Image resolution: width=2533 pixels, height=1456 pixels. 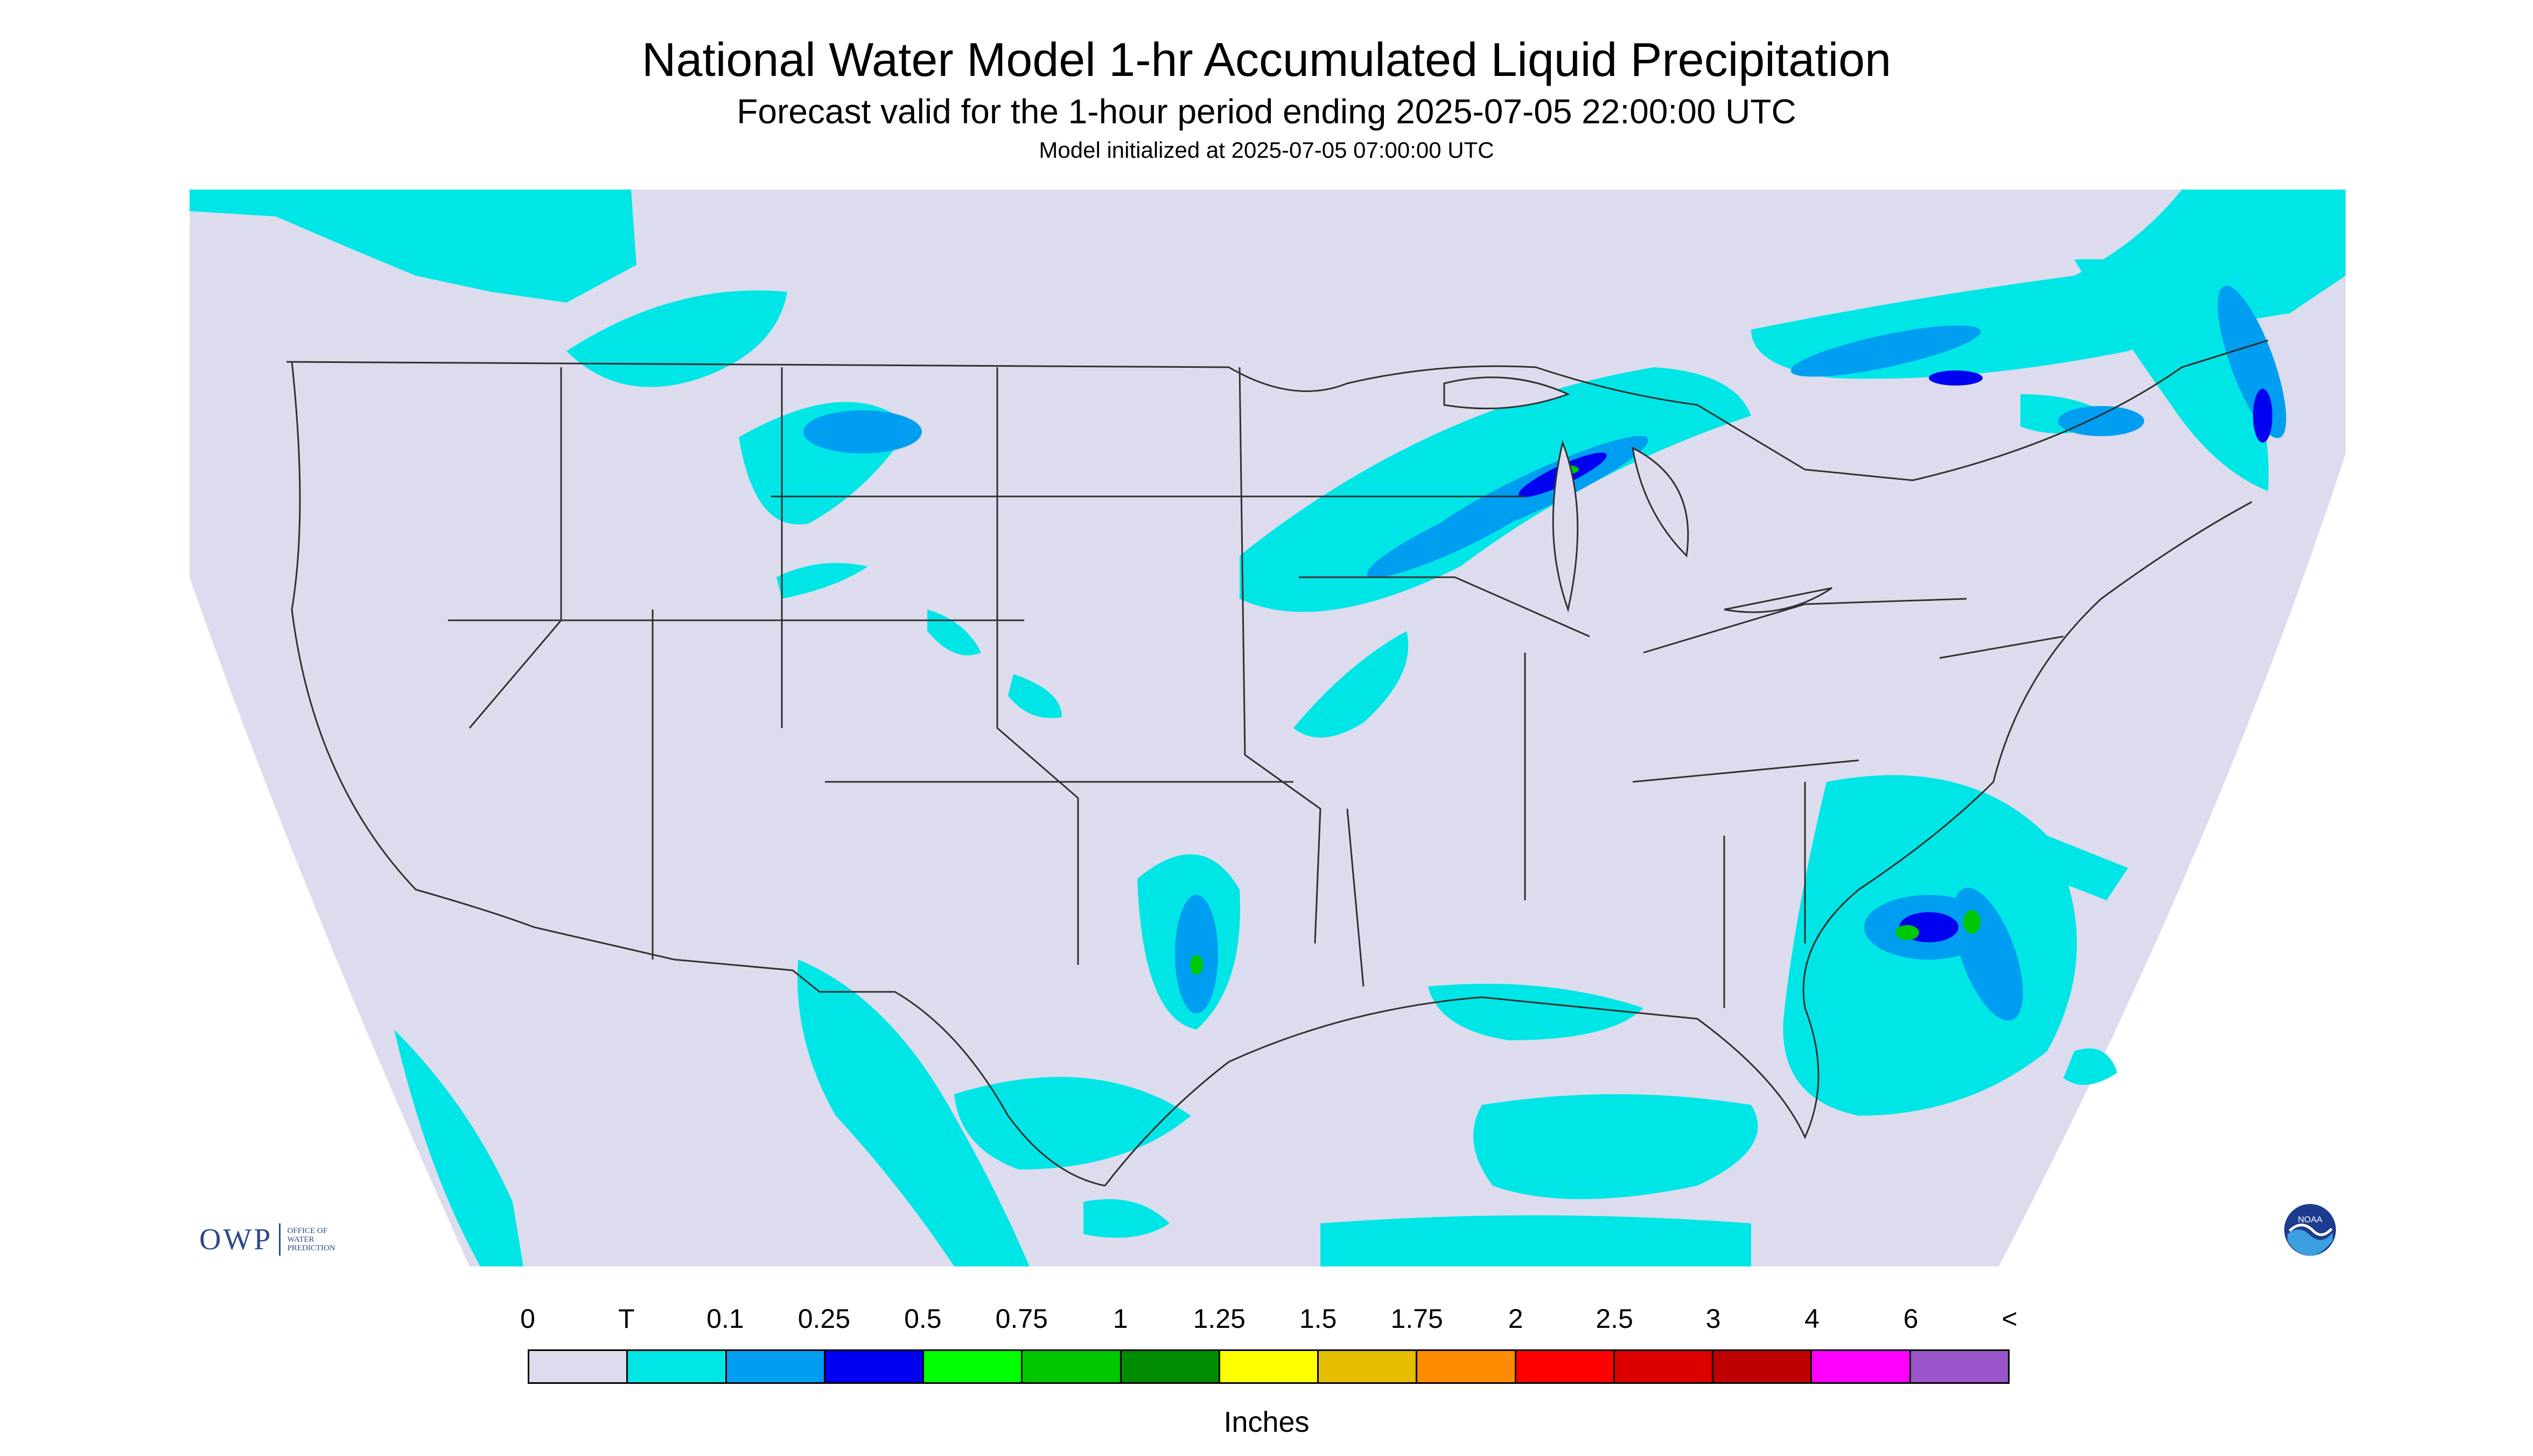 What do you see at coordinates (1614, 1319) in the screenshot?
I see `legend-tick-label: 2.5` at bounding box center [1614, 1319].